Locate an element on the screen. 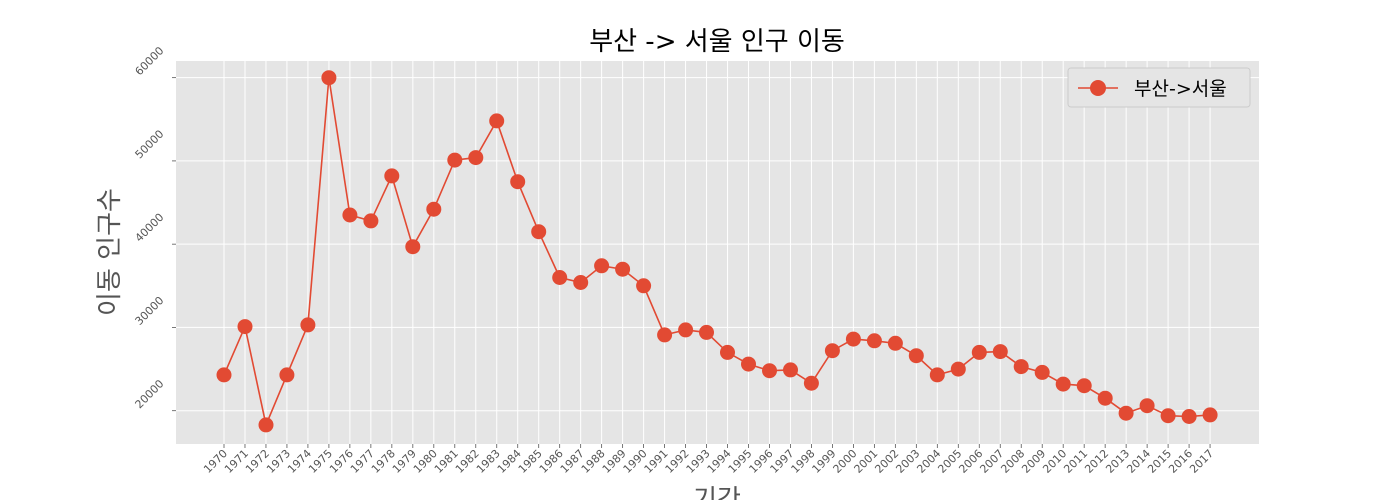 This screenshot has height=500, width=1400. data-point-1977 is located at coordinates (371, 221).